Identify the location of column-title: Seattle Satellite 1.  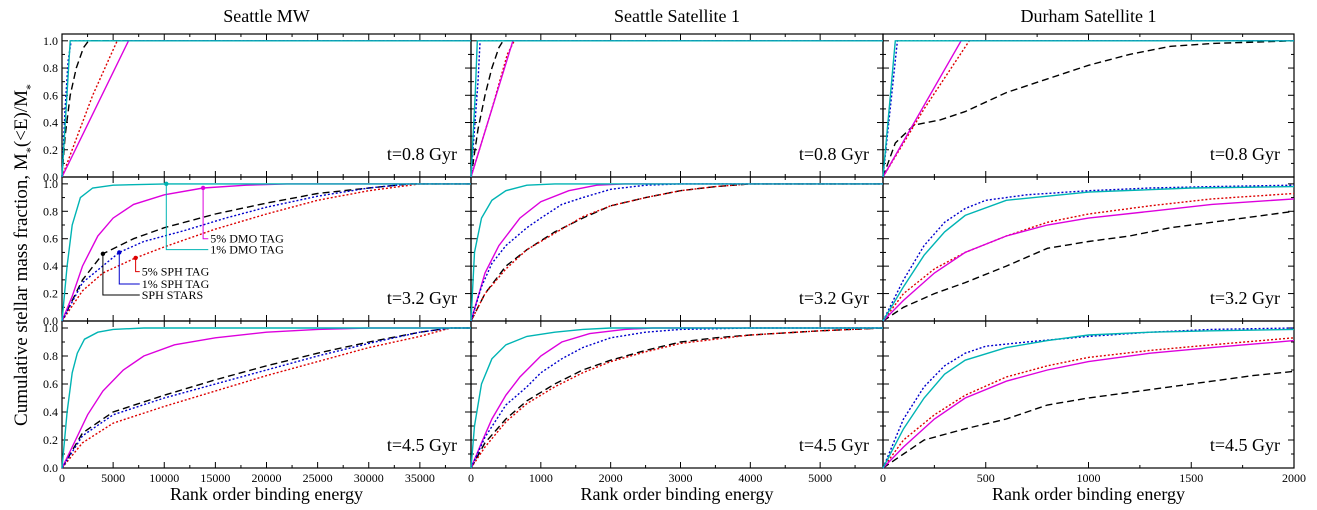
(677, 16).